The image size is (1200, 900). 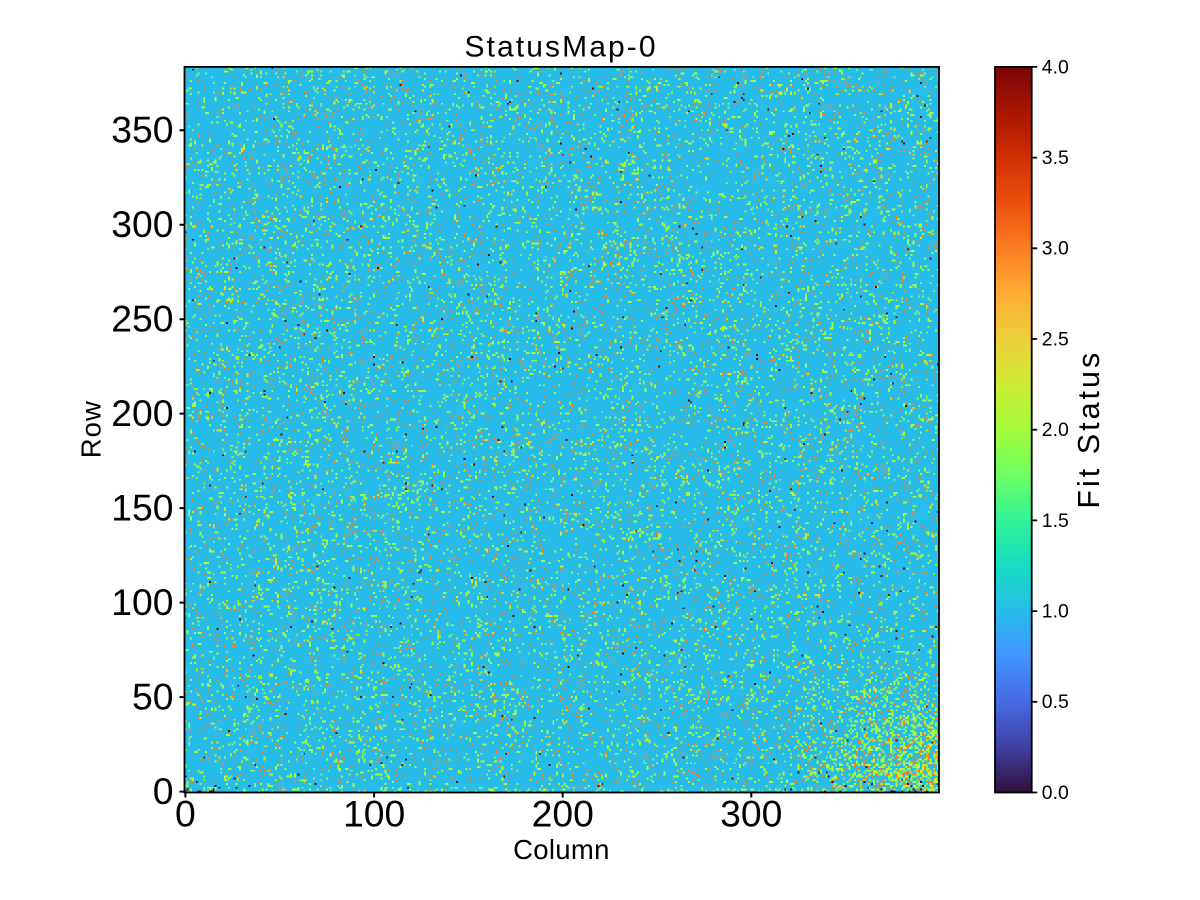 What do you see at coordinates (1055, 702) in the screenshot?
I see `svg-text: 0.5` at bounding box center [1055, 702].